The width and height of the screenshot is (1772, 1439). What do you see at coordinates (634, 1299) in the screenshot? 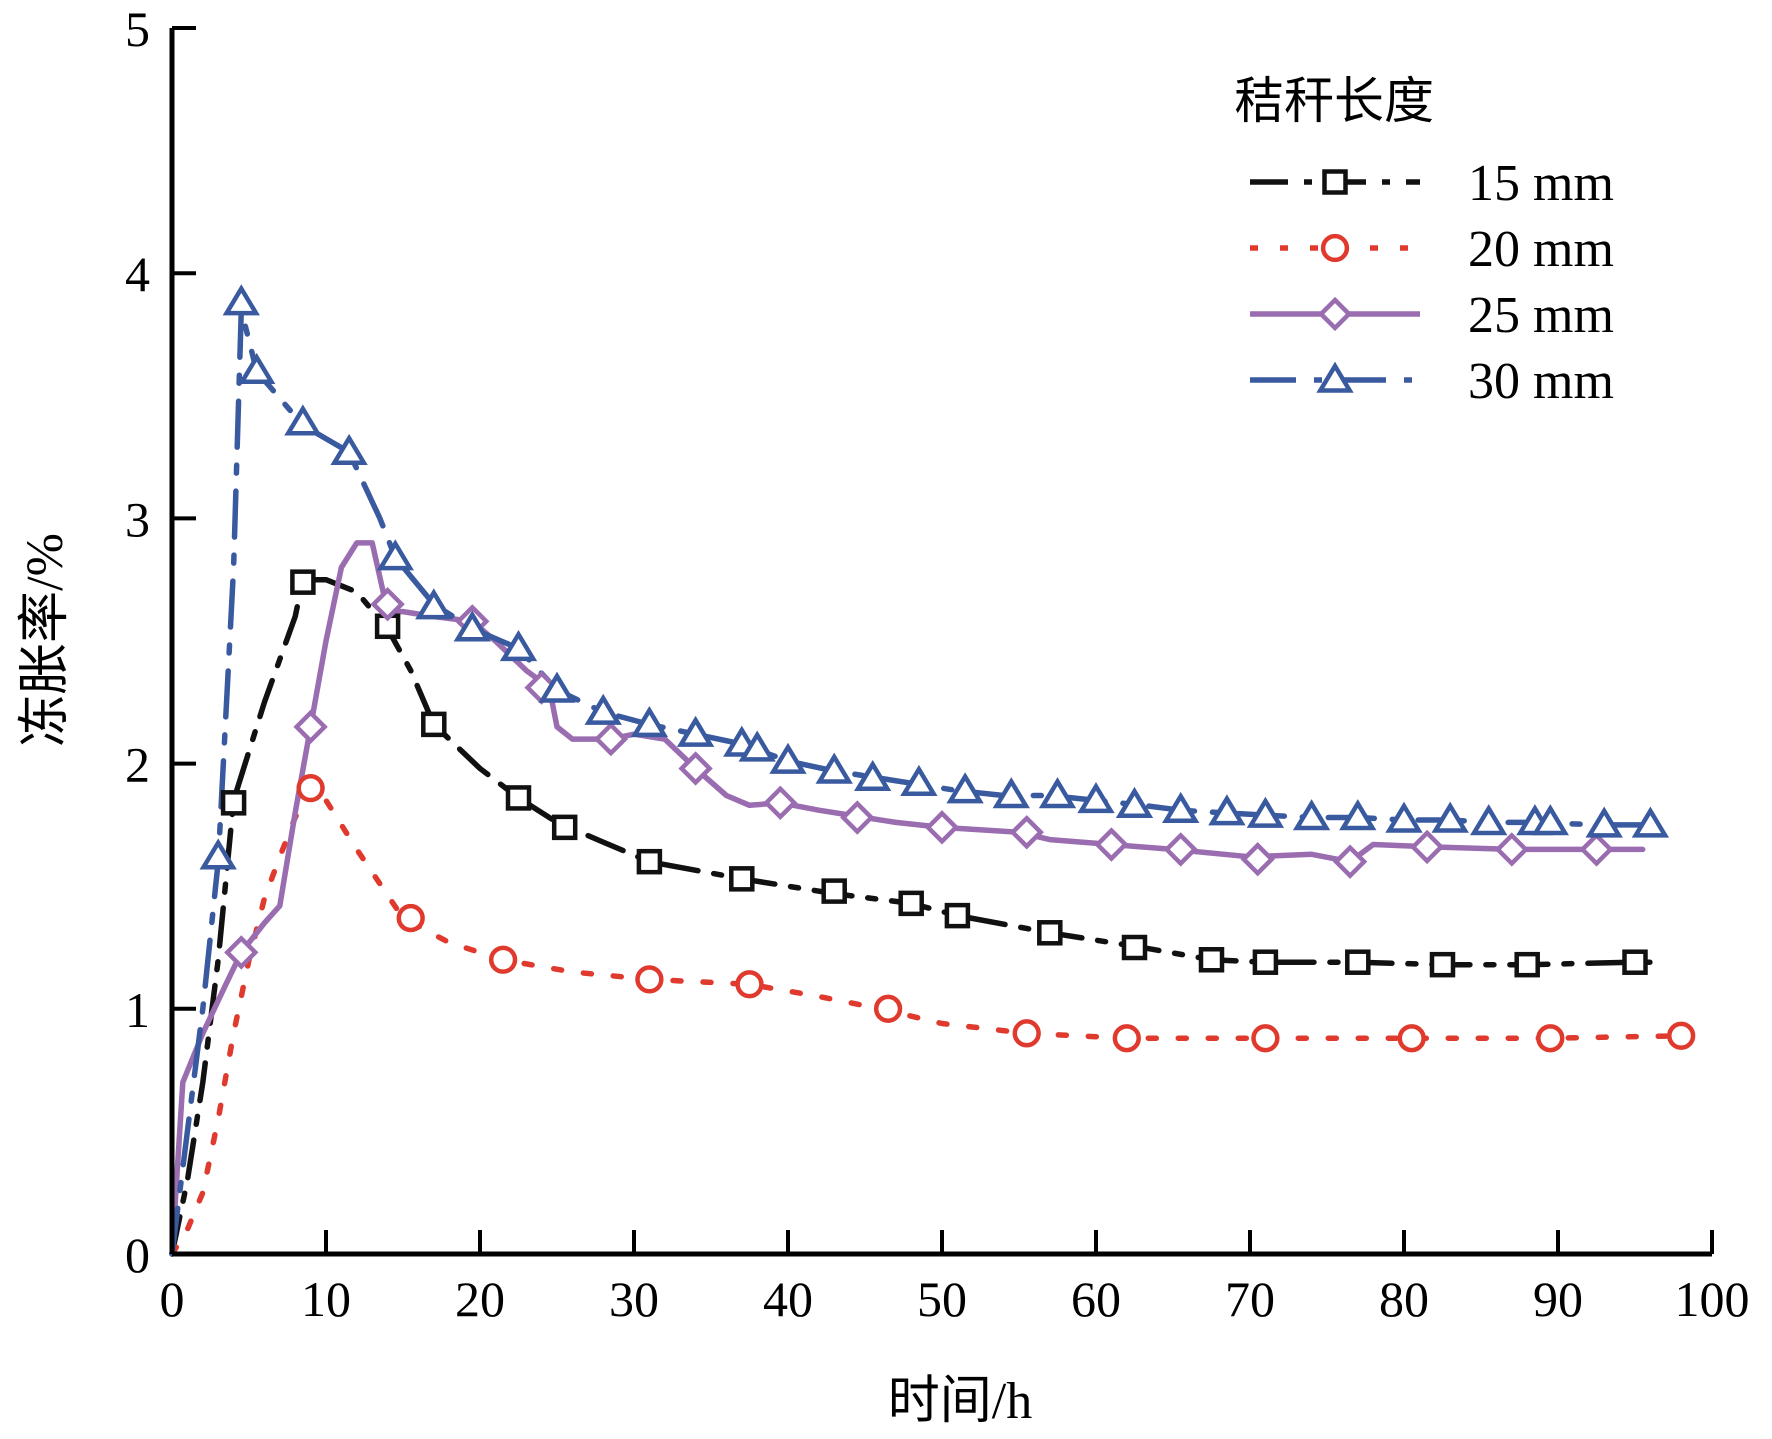
I see `x-tick-label: 30` at bounding box center [634, 1299].